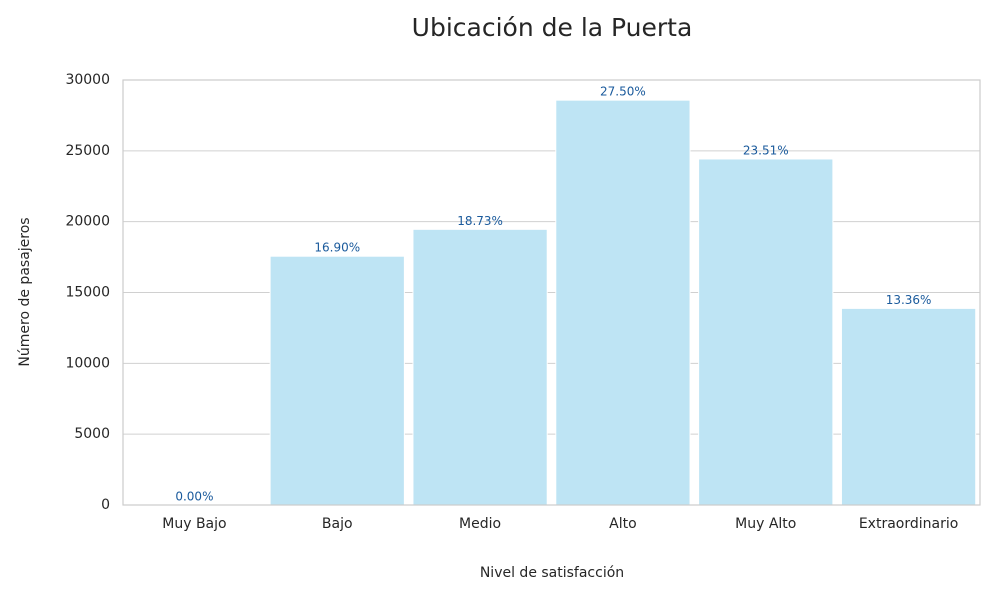 The image size is (1000, 600). Describe the element at coordinates (480, 221) in the screenshot. I see `data-label: 18.73%` at that location.